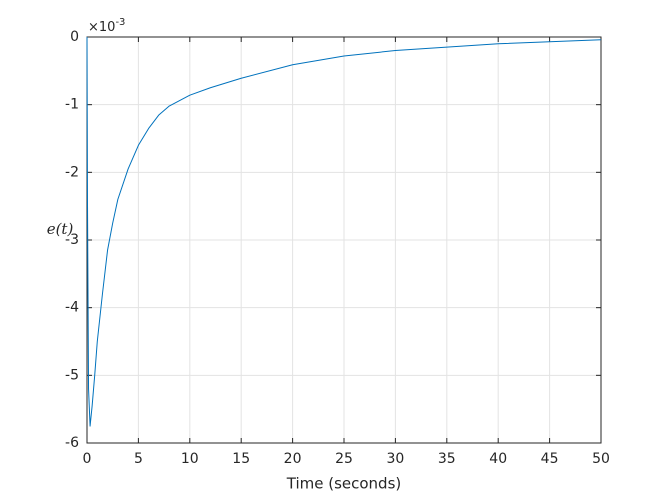  I want to click on y-tick-label: -4, so click(72, 308).